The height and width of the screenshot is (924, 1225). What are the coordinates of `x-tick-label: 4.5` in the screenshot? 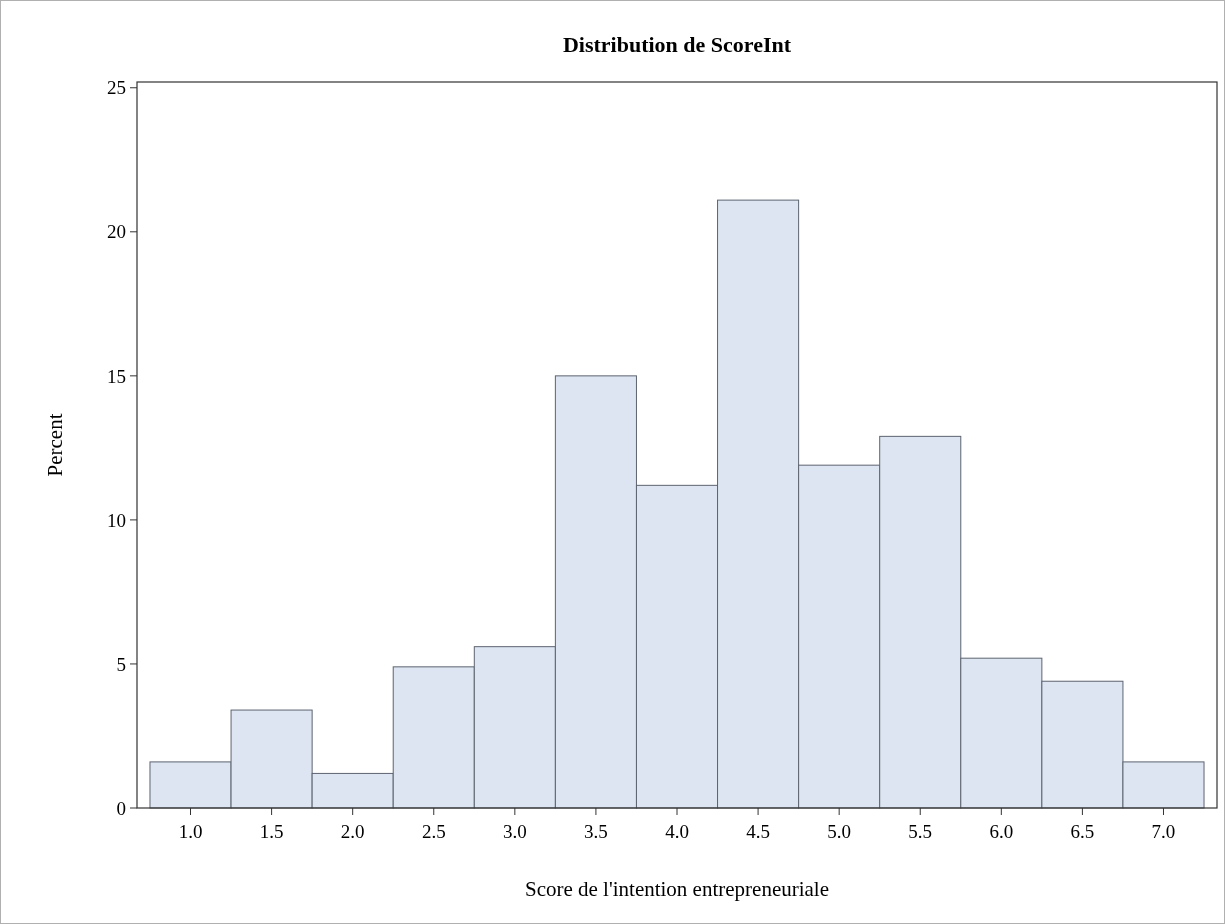 It's located at (758, 831).